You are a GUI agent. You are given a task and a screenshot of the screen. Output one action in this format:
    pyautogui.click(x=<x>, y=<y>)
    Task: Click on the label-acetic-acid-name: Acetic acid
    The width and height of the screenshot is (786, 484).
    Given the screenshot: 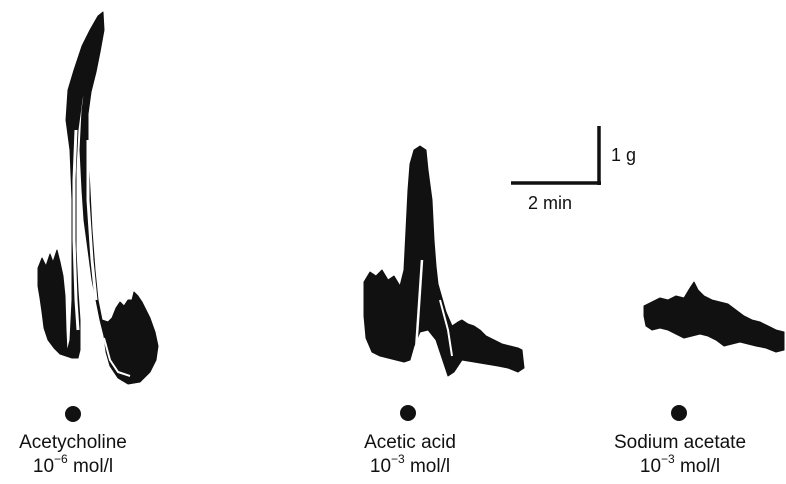 What is the action you would take?
    pyautogui.click(x=410, y=442)
    